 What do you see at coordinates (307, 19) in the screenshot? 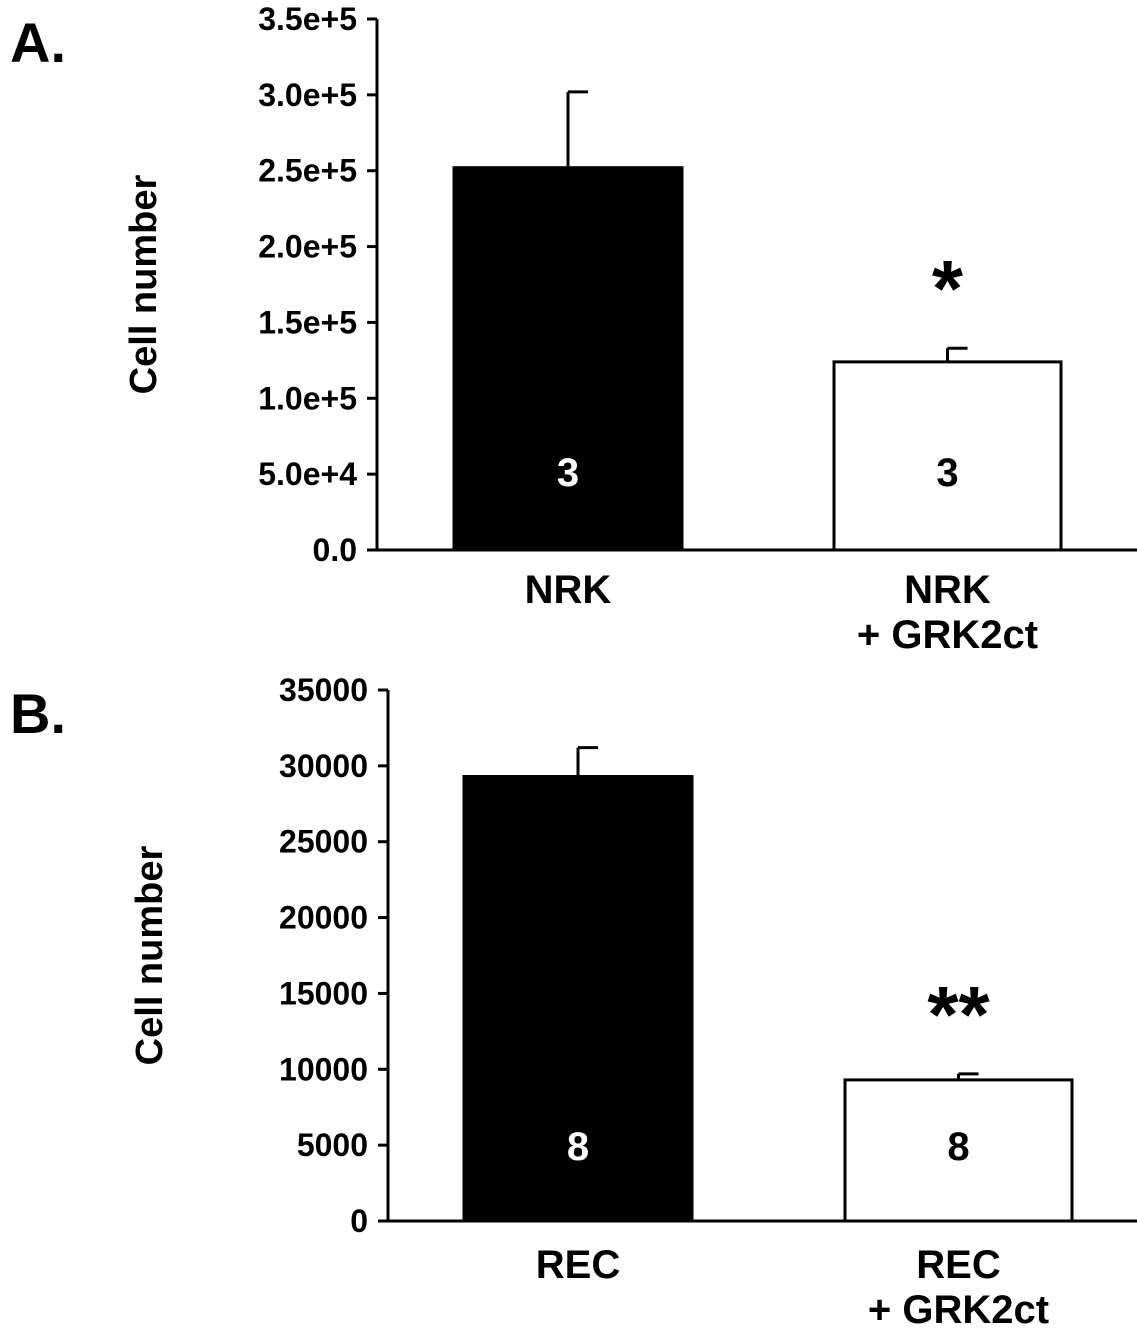
I see `y-tick-label: 3.5e+5` at bounding box center [307, 19].